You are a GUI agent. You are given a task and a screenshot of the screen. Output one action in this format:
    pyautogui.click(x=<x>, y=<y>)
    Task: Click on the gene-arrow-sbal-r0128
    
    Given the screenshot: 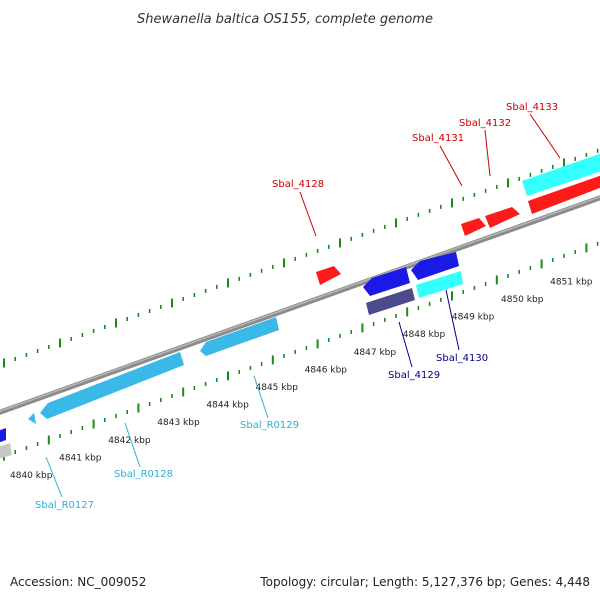 What is the action you would take?
    pyautogui.click(x=239, y=336)
    